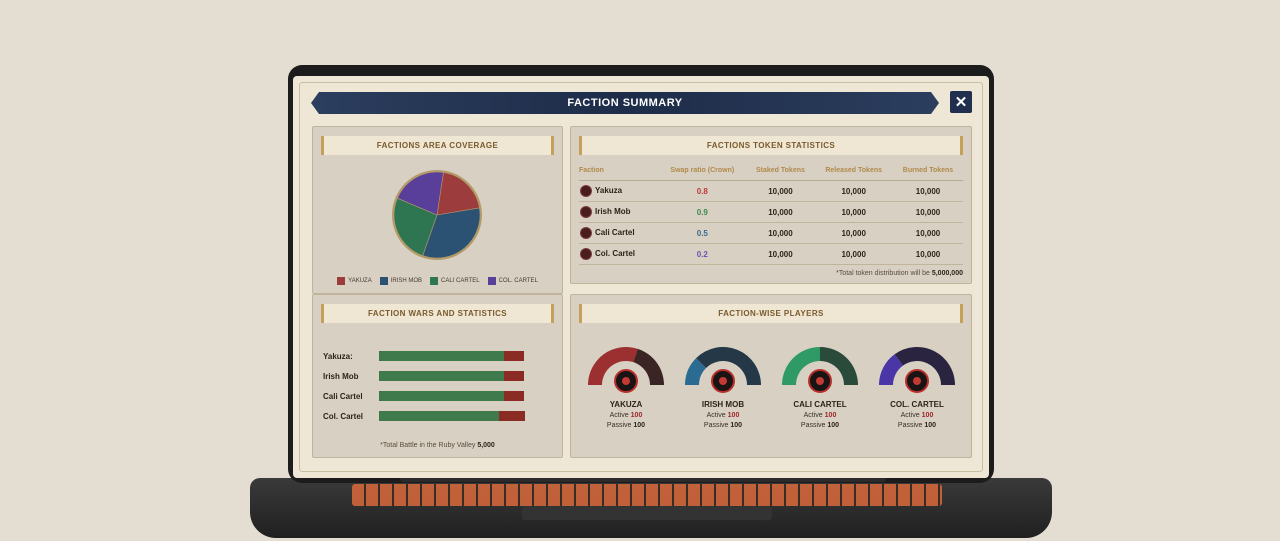 The width and height of the screenshot is (1280, 541). Describe the element at coordinates (619, 174) in the screenshot. I see `col-faction: Faction` at that location.